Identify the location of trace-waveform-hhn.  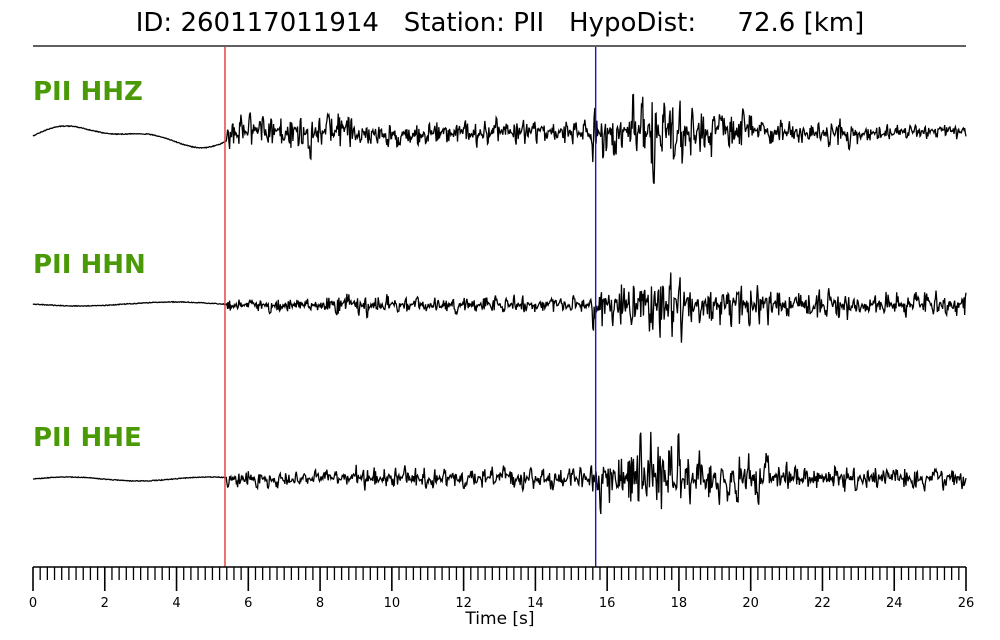
(499, 307).